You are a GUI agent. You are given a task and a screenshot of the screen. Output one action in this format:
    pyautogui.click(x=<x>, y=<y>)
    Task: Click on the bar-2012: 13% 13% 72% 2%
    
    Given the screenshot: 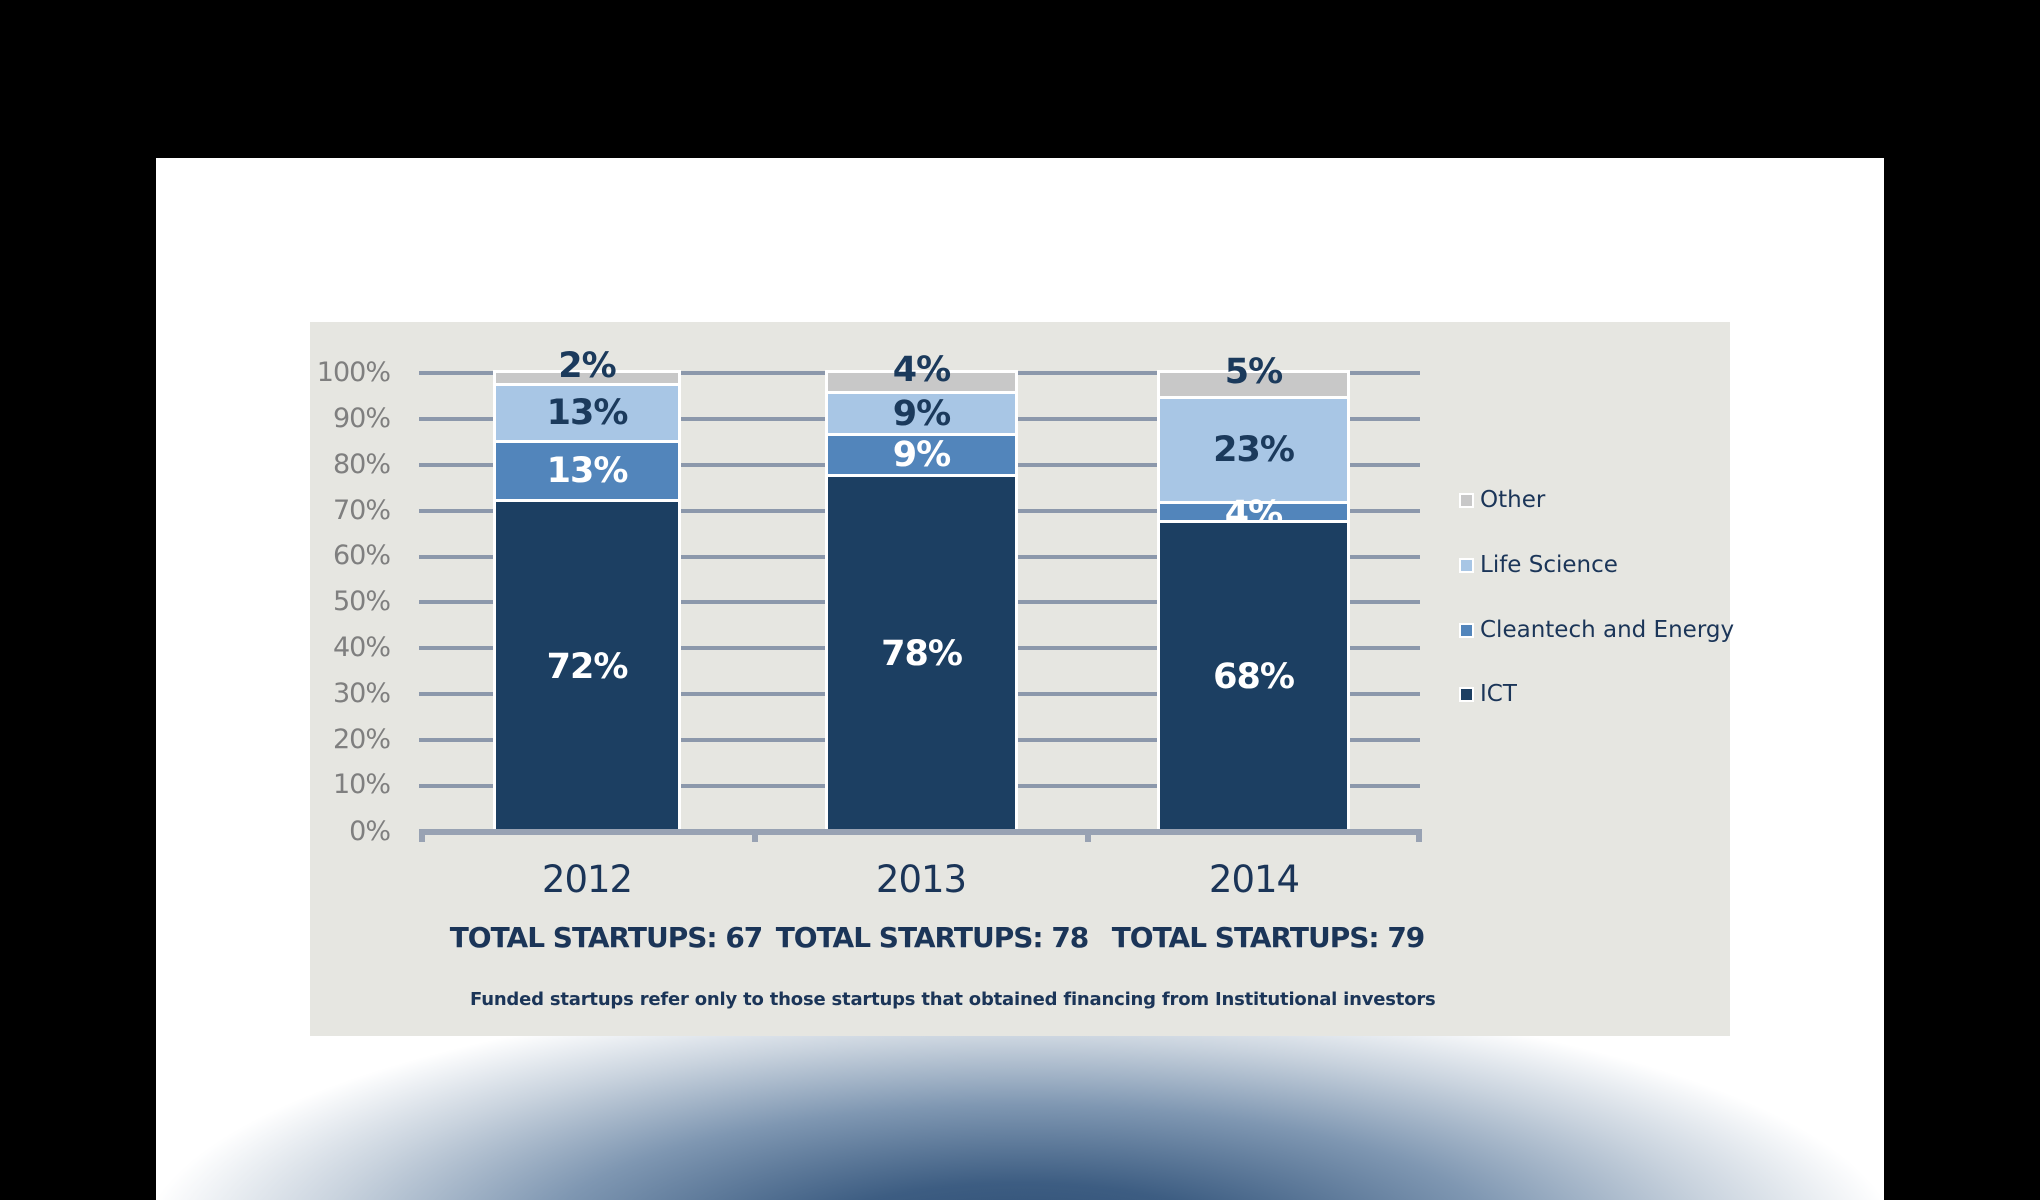 What is the action you would take?
    pyautogui.click(x=587, y=591)
    